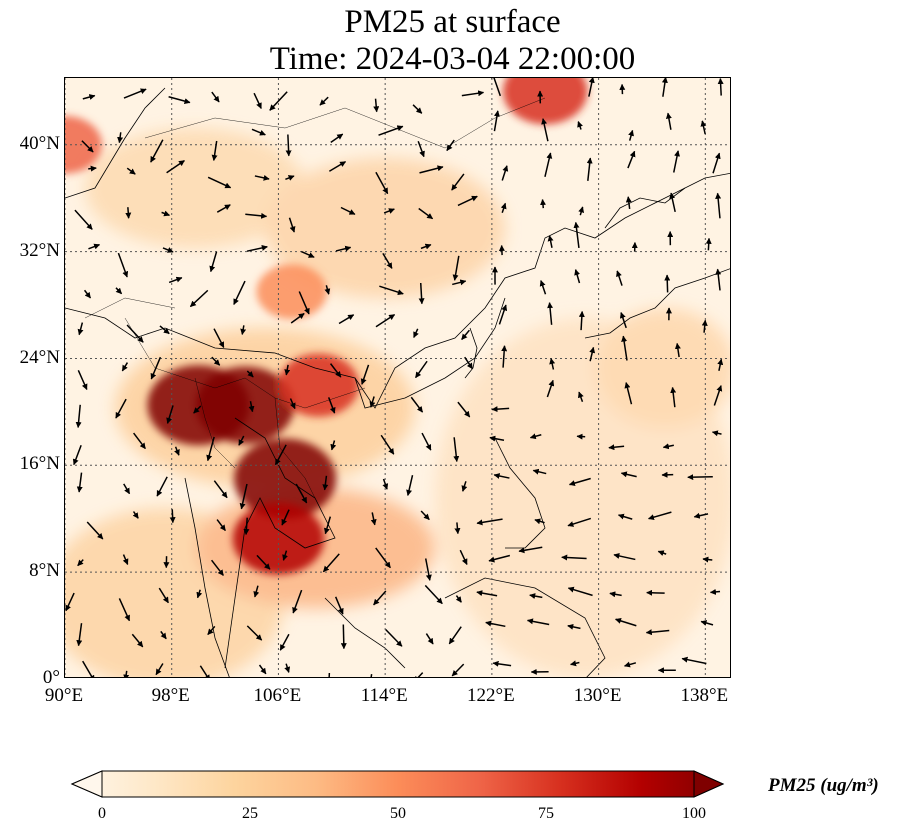  I want to click on lon-tick: 98°E, so click(170, 695).